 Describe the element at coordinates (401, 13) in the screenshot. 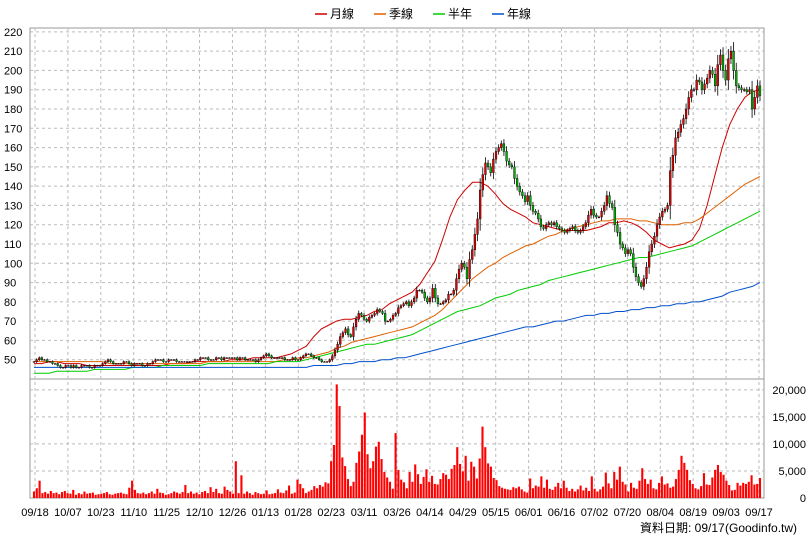

I see `legend-label: 季線` at that location.